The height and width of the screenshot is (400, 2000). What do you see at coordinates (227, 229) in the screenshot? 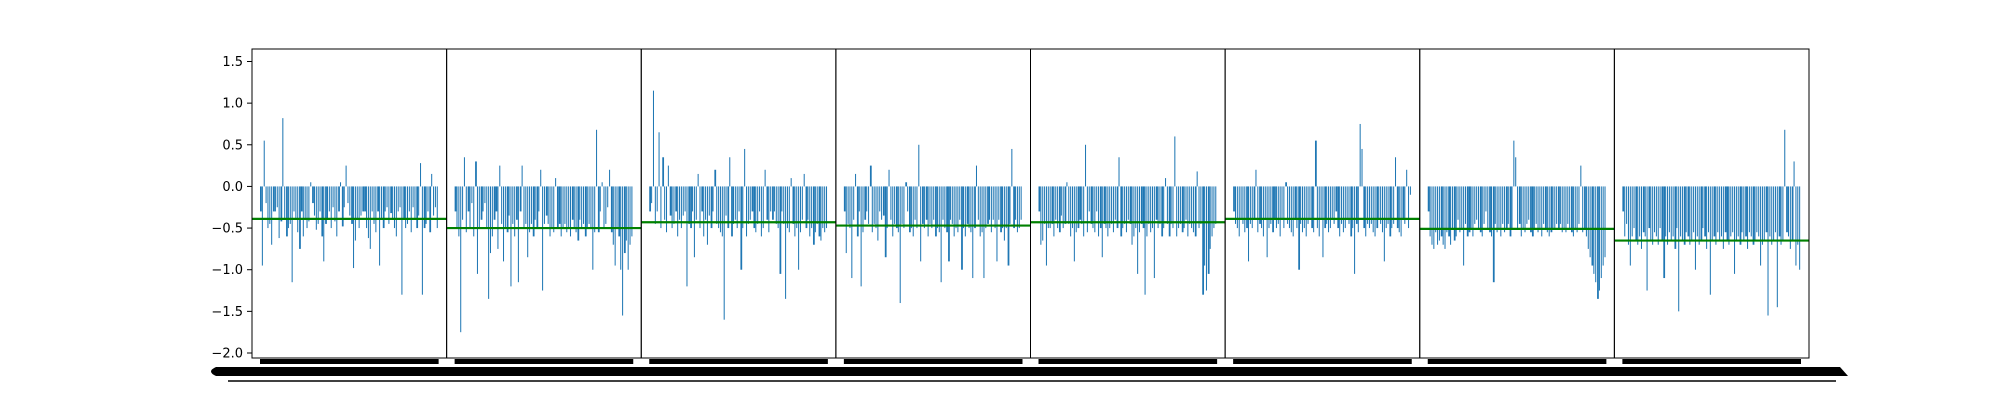
I see `y-tick-label: −0.5` at bounding box center [227, 229].